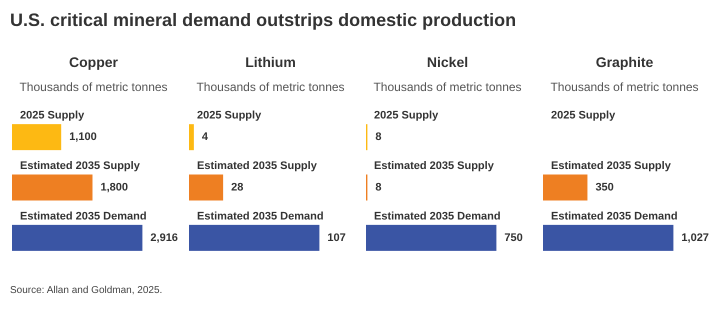 The width and height of the screenshot is (718, 320). Describe the element at coordinates (336, 238) in the screenshot. I see `data-label: 107` at that location.